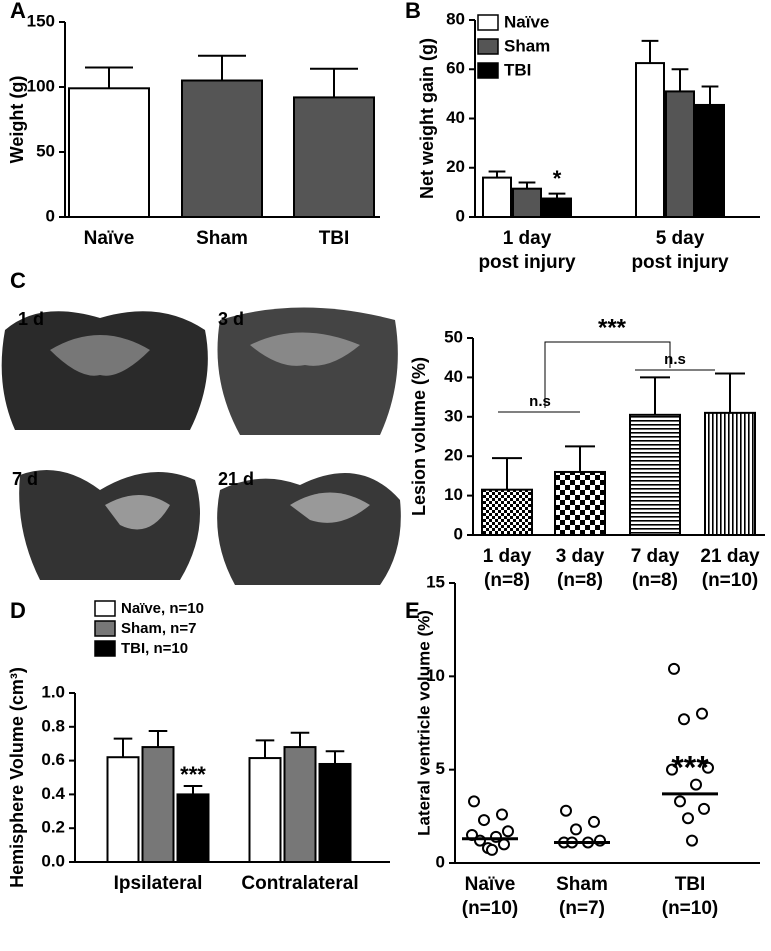 This screenshot has width=771, height=951. What do you see at coordinates (680, 238) in the screenshot?
I see `x-tick-label: 5 day` at bounding box center [680, 238].